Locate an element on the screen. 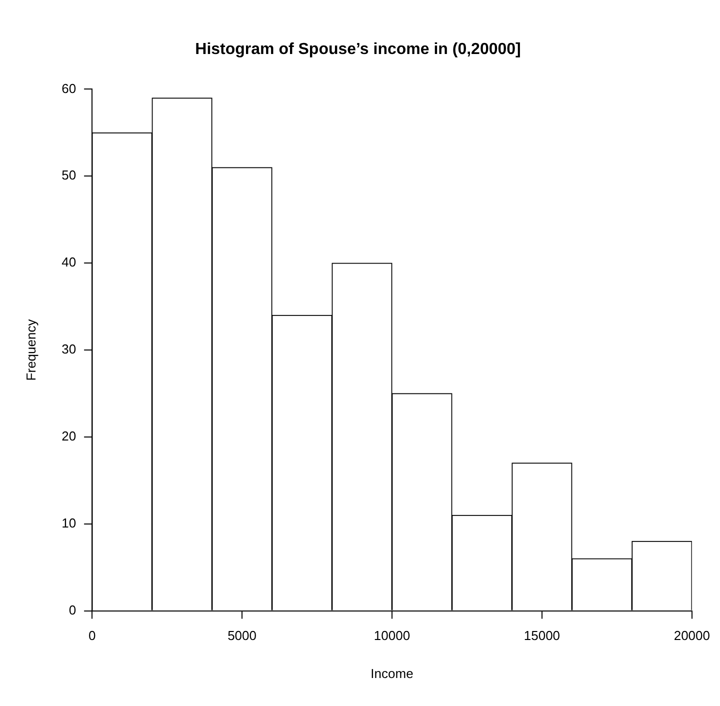 This screenshot has width=720, height=706. x-axis-title: Income is located at coordinates (392, 673).